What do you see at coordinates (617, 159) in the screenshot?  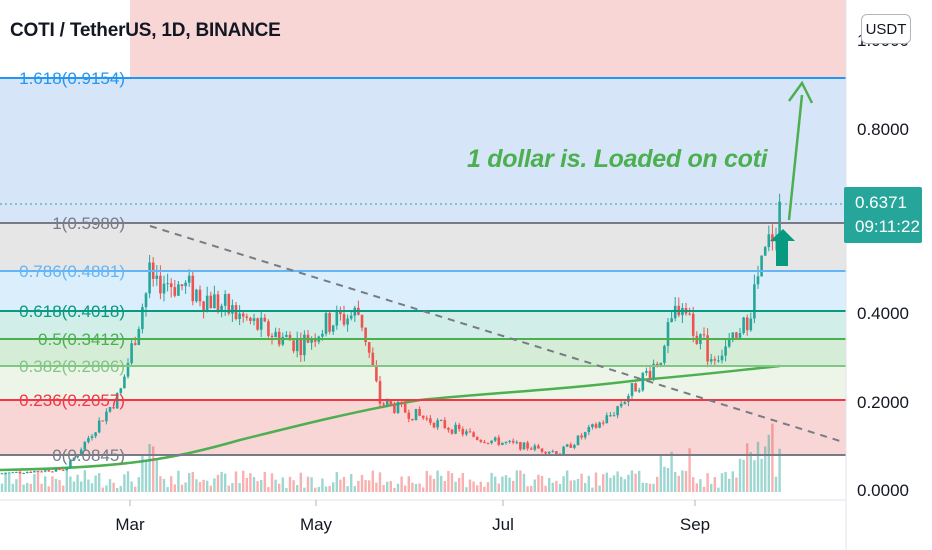 I see `chart-annotation: 1 dollar is. Loaded on coti` at bounding box center [617, 159].